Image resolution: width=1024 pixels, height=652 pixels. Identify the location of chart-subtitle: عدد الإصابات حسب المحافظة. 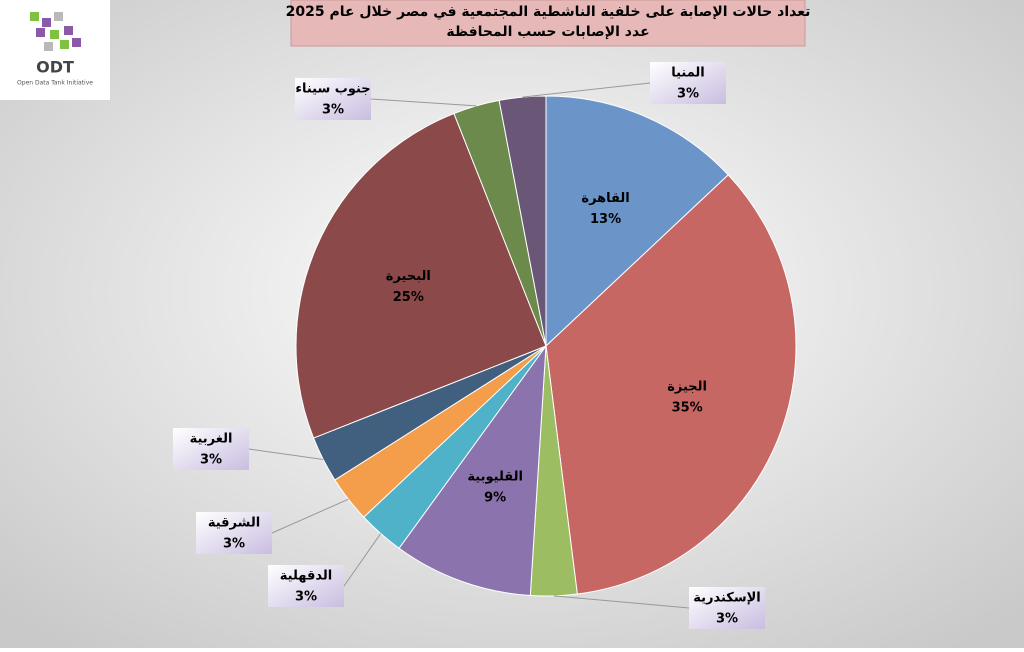
(547, 32).